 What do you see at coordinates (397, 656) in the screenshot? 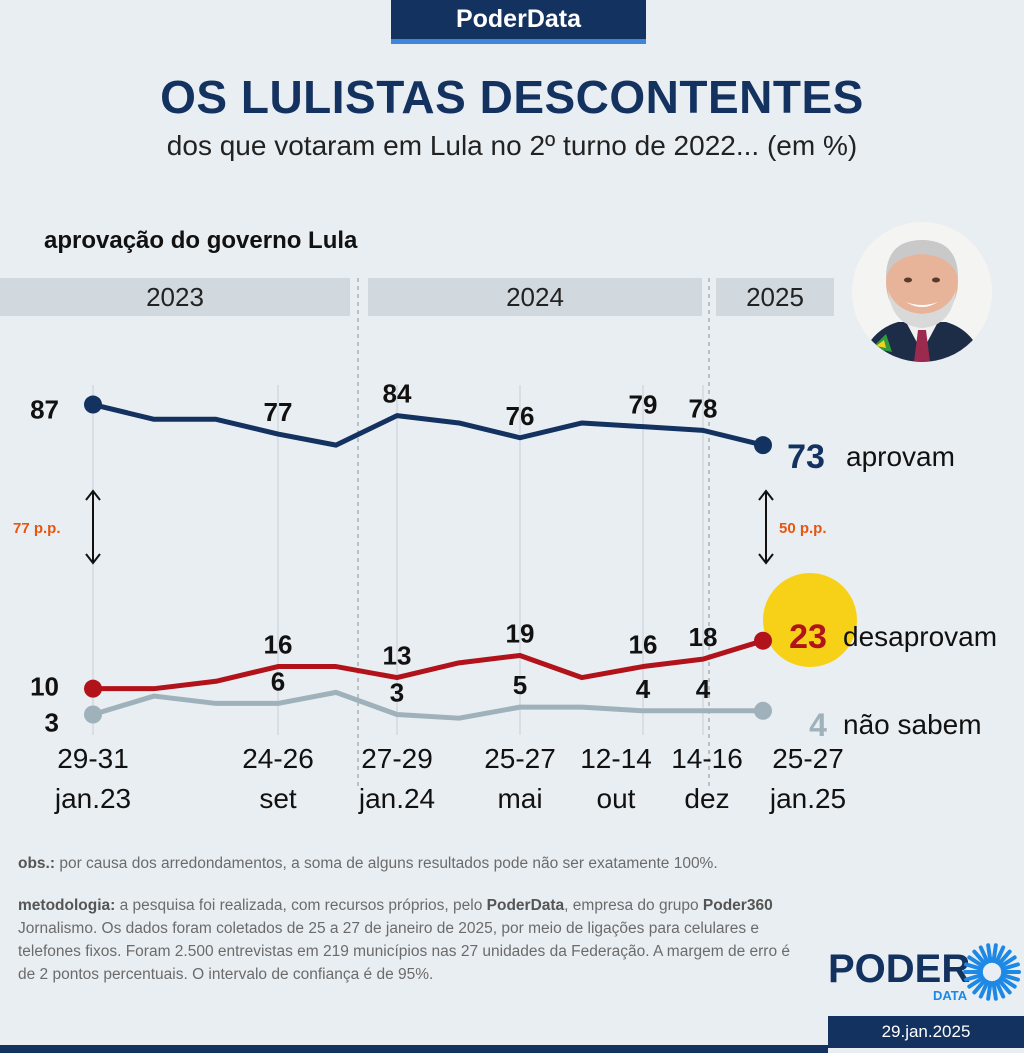
I see `data-label-1-5: 13` at bounding box center [397, 656].